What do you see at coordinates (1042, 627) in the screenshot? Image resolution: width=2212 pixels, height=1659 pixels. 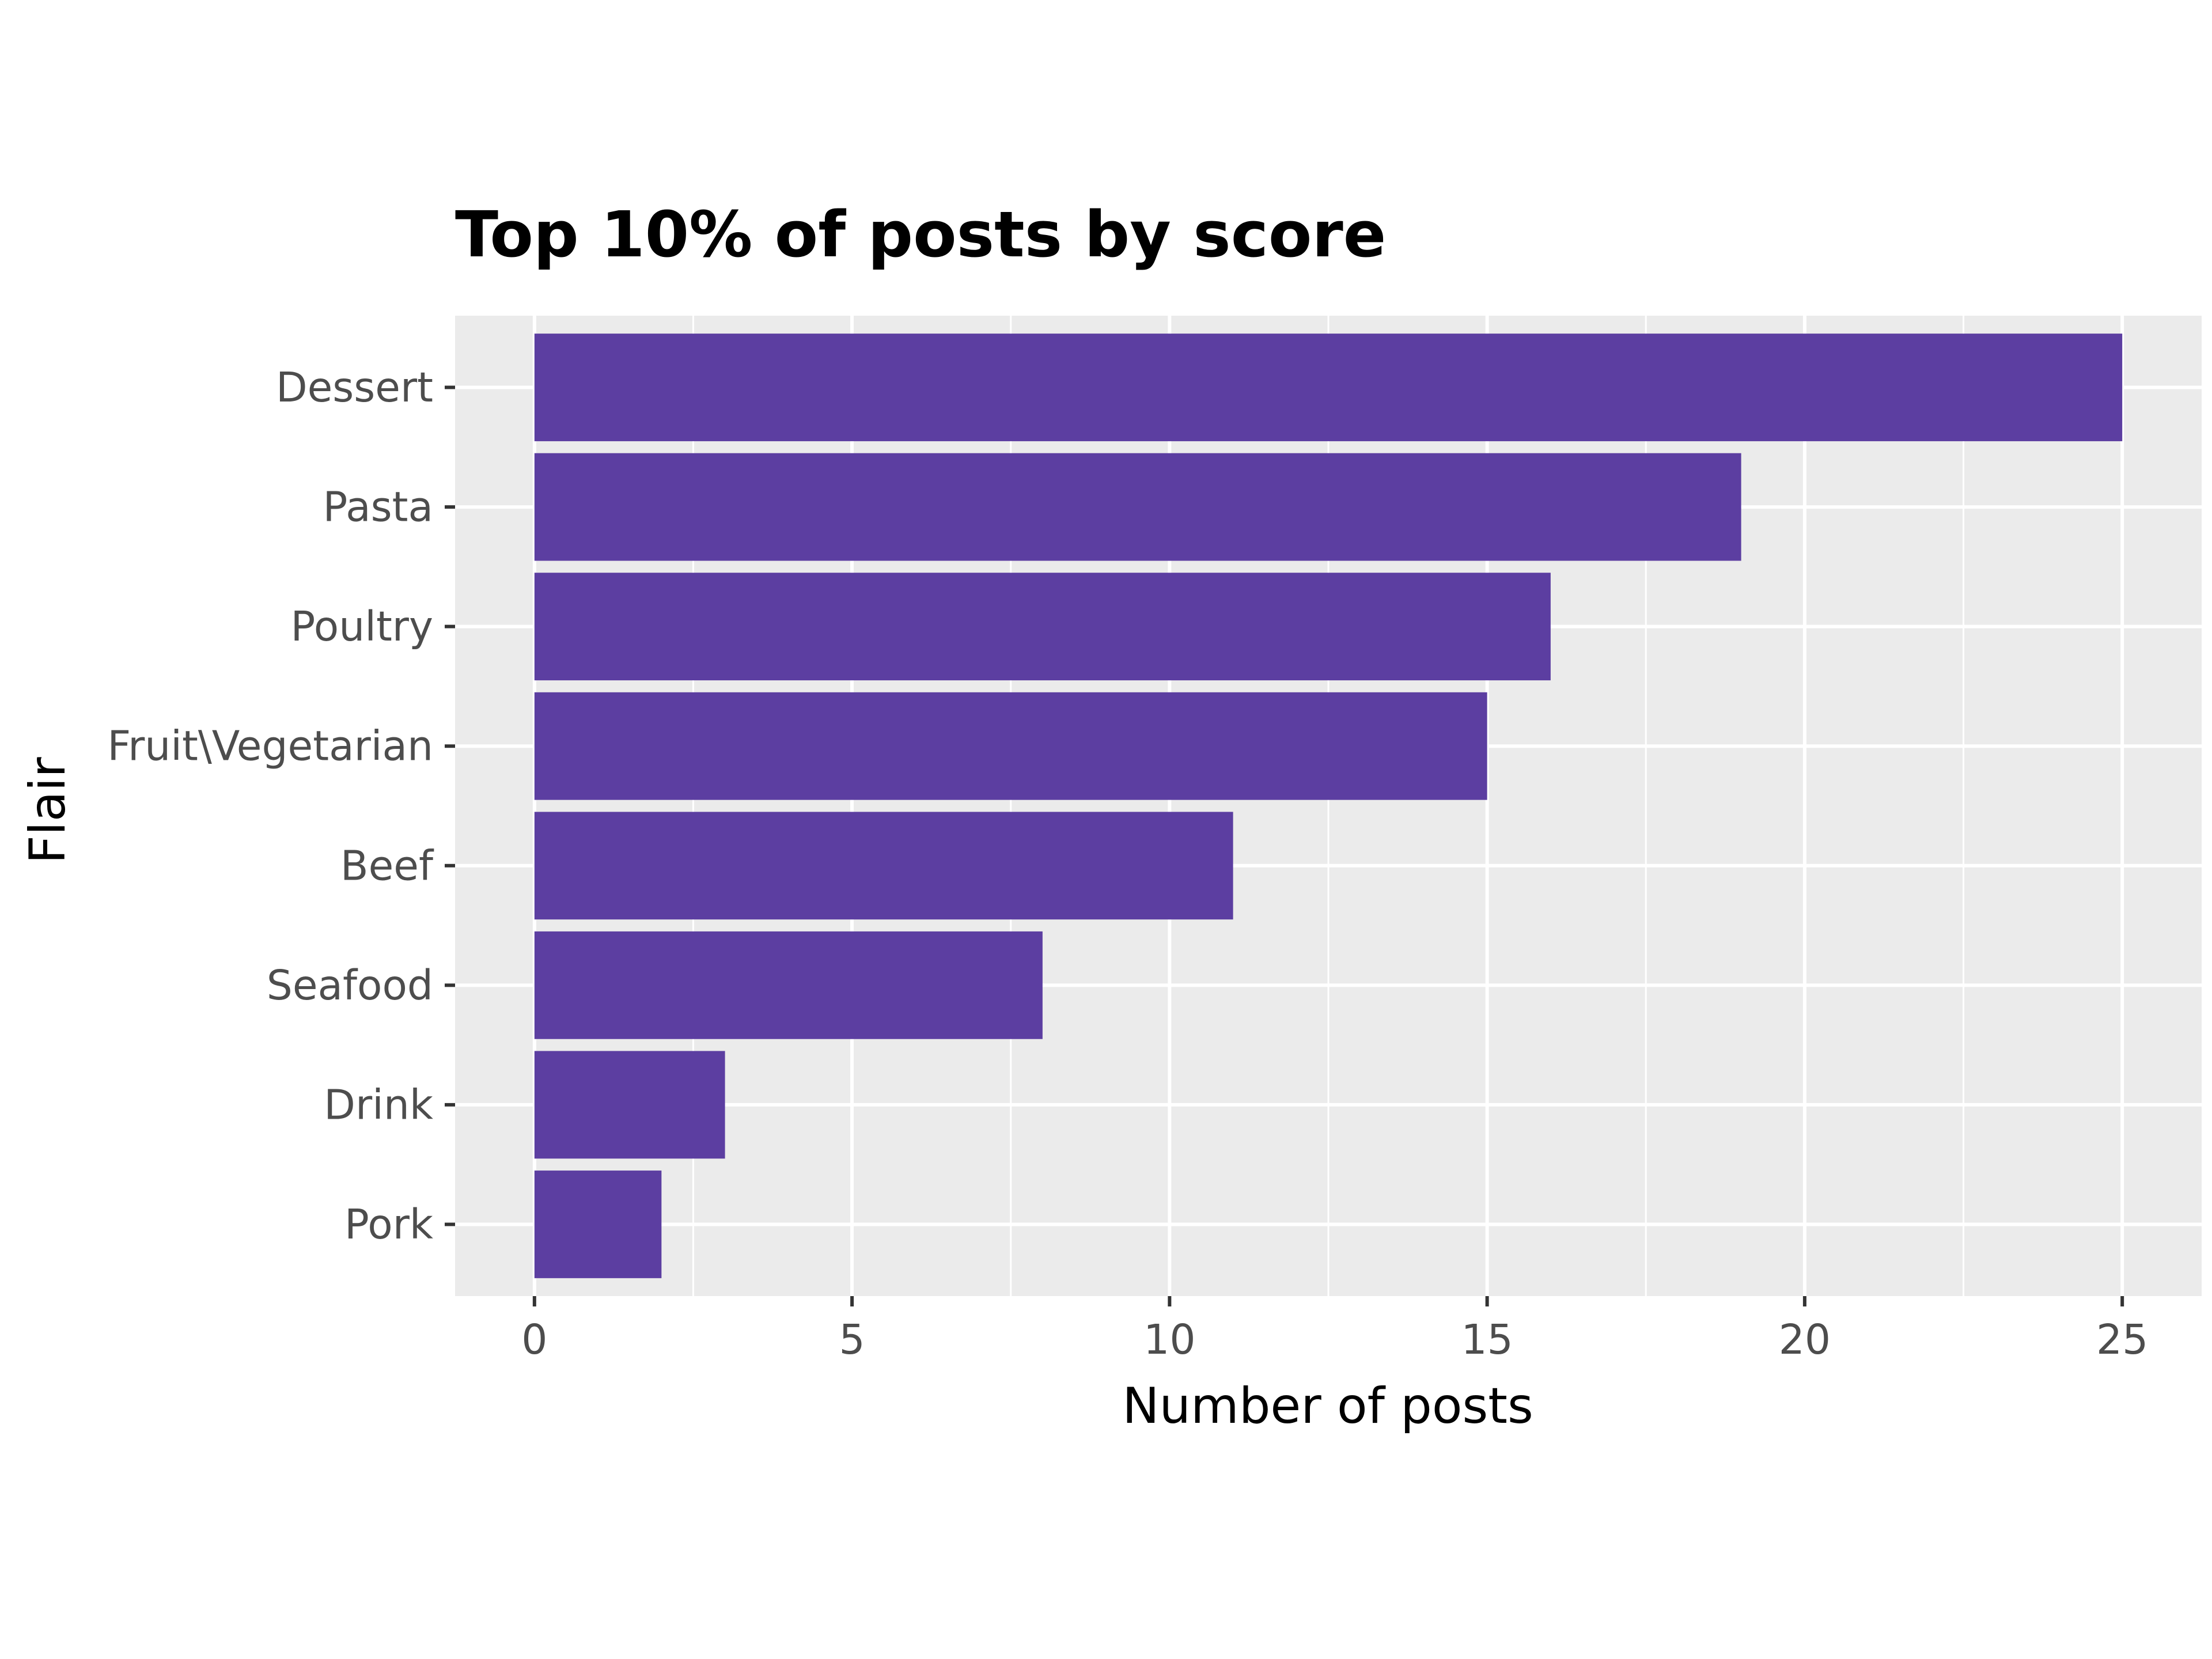 I see `bar-poultry` at bounding box center [1042, 627].